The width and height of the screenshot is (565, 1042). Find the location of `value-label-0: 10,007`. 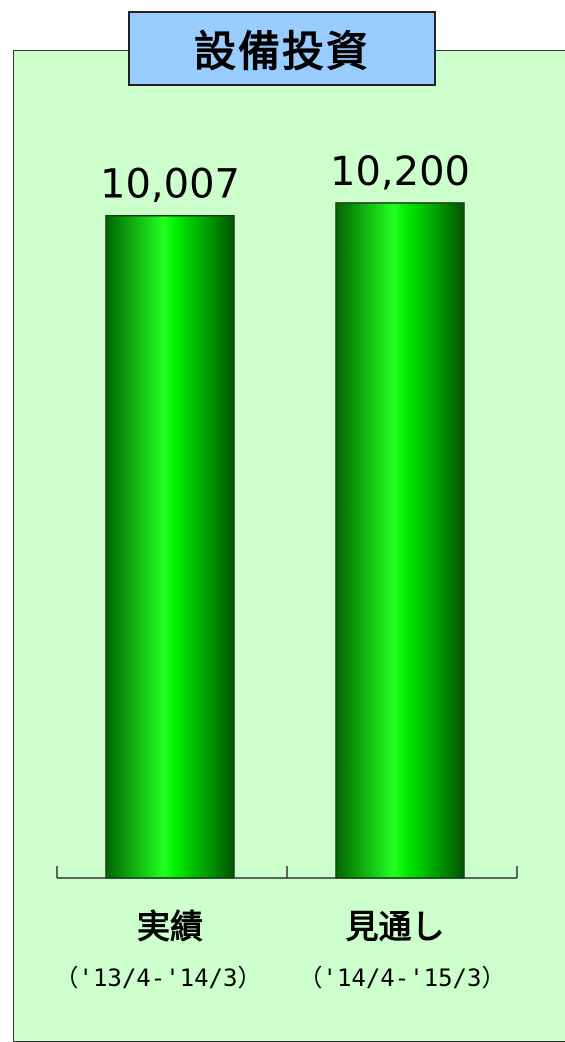

value-label-0: 10,007 is located at coordinates (170, 185).